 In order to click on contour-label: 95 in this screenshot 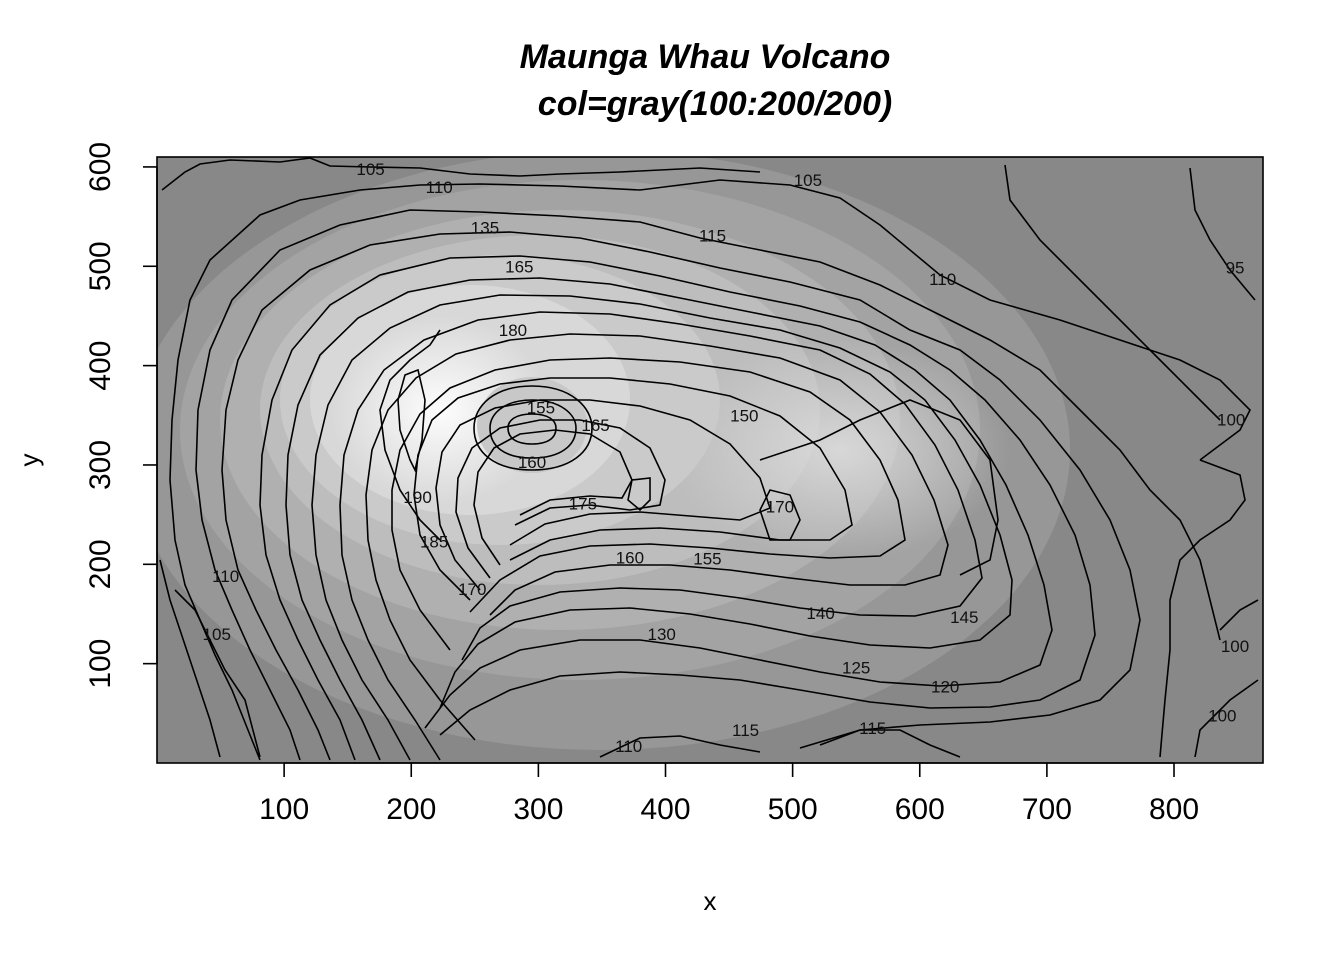, I will do `click(1235, 267)`.